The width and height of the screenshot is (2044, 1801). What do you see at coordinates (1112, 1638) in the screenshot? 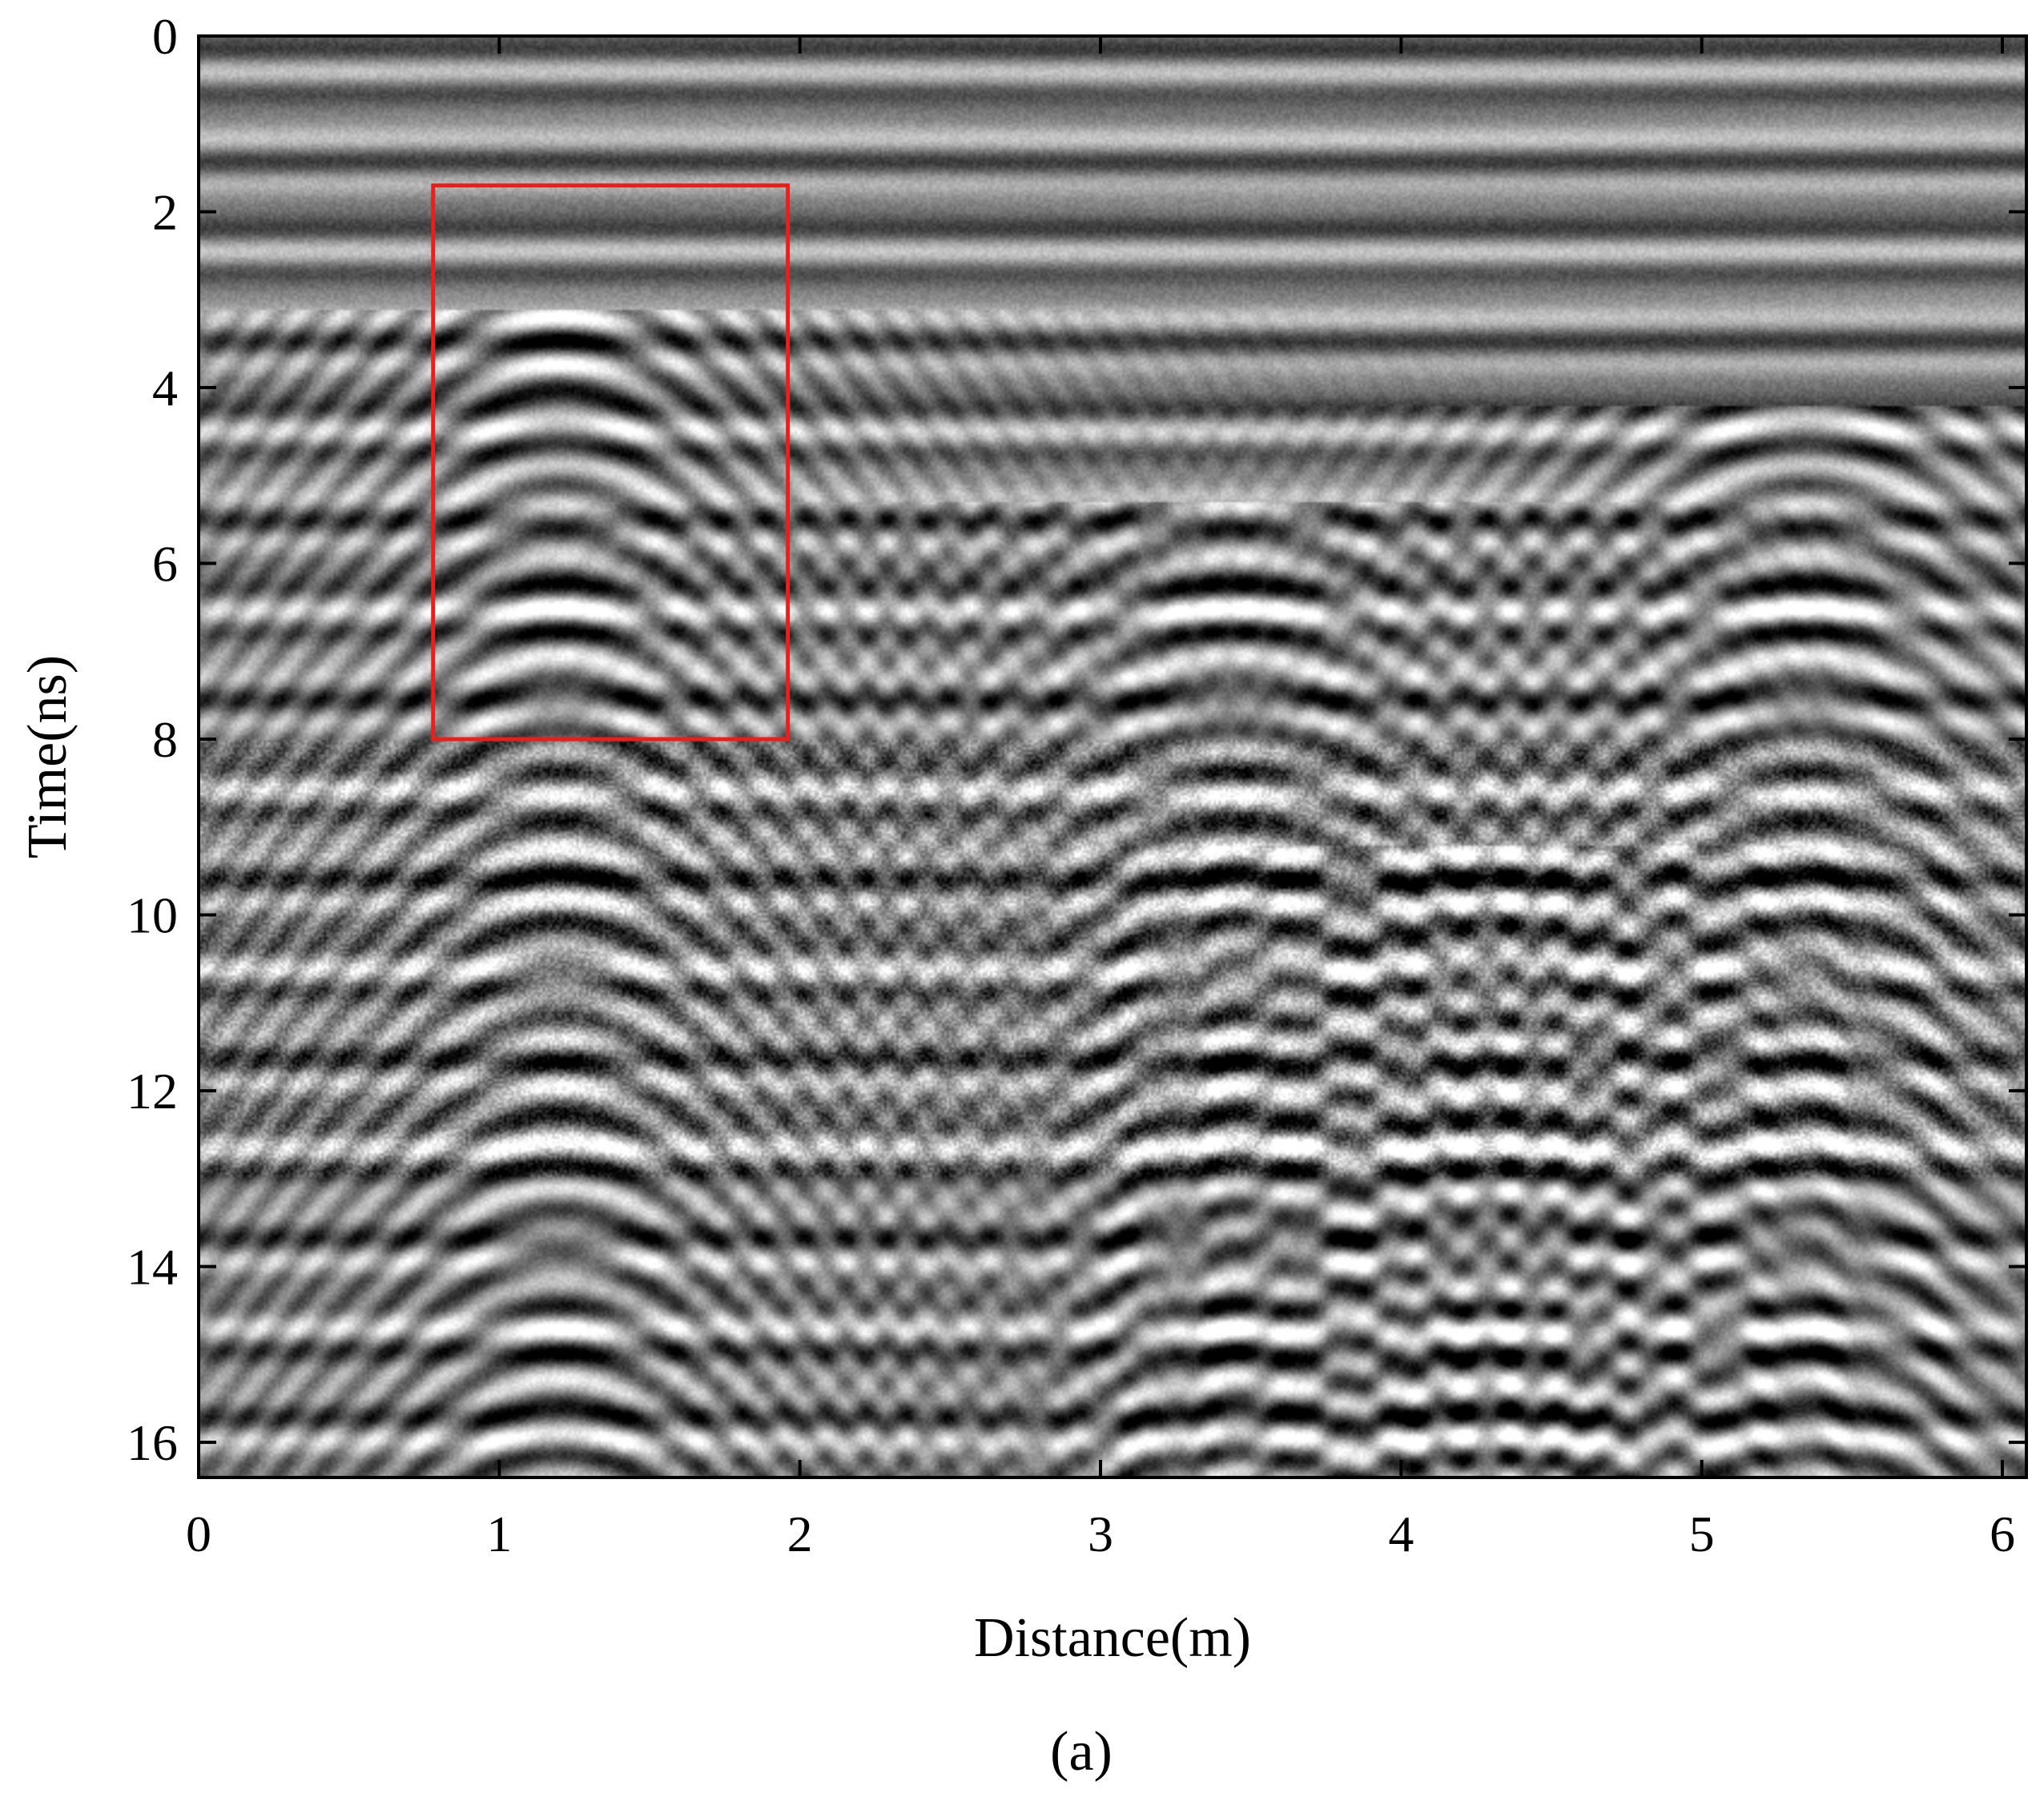
I see `x-axis-label: Distance(m)` at bounding box center [1112, 1638].